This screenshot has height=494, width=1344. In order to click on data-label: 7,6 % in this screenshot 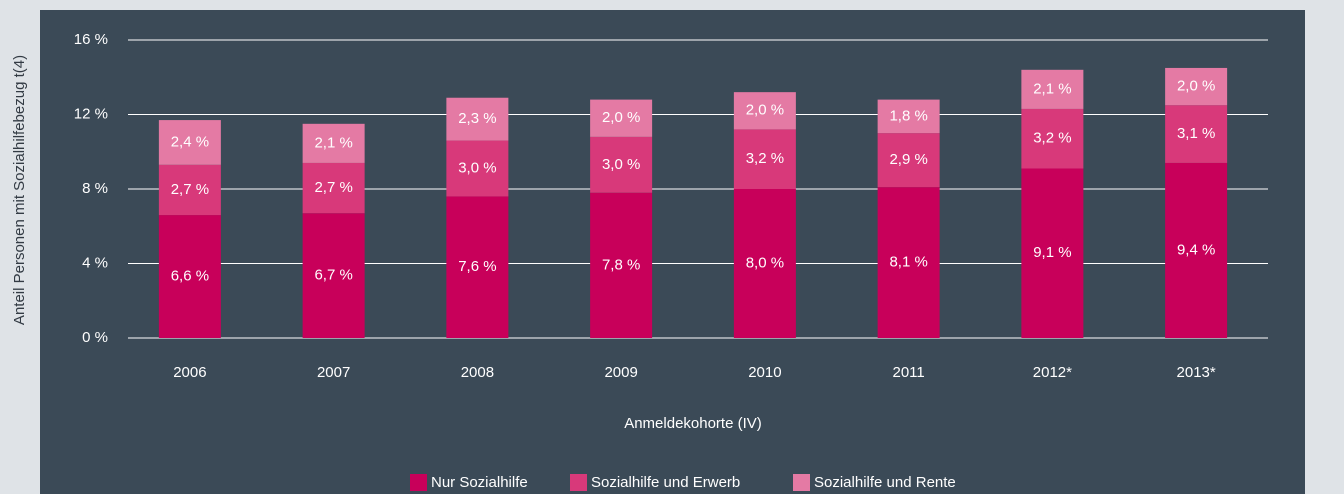, I will do `click(477, 266)`.